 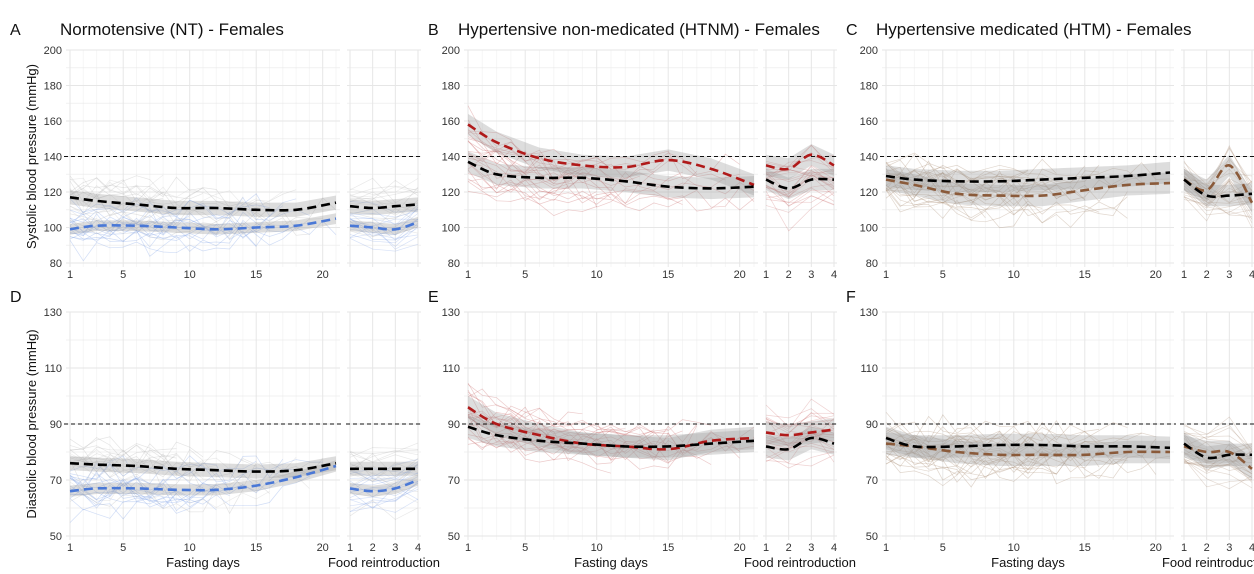 What do you see at coordinates (872, 537) in the screenshot?
I see `y-tick-label: 50` at bounding box center [872, 537].